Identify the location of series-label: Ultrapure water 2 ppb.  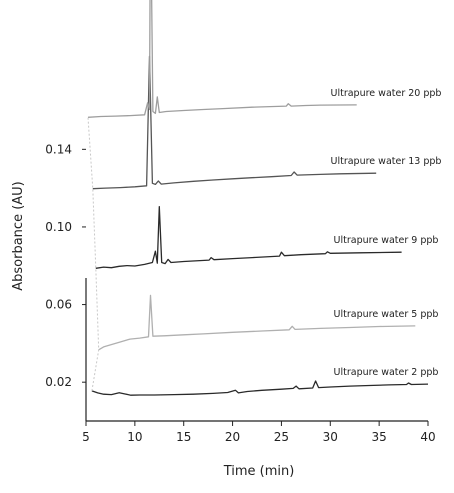
(386, 372).